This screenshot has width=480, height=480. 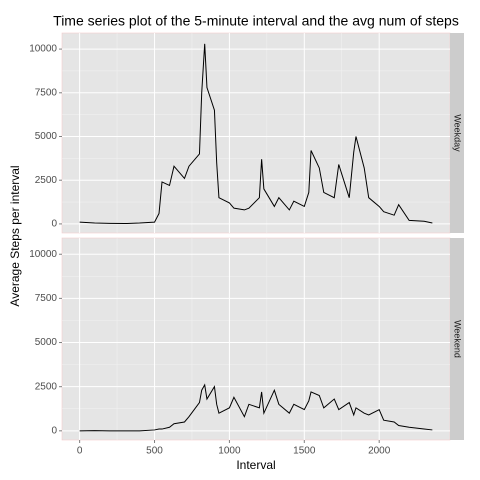 What do you see at coordinates (154, 451) in the screenshot?
I see `x-tick-label: 500` at bounding box center [154, 451].